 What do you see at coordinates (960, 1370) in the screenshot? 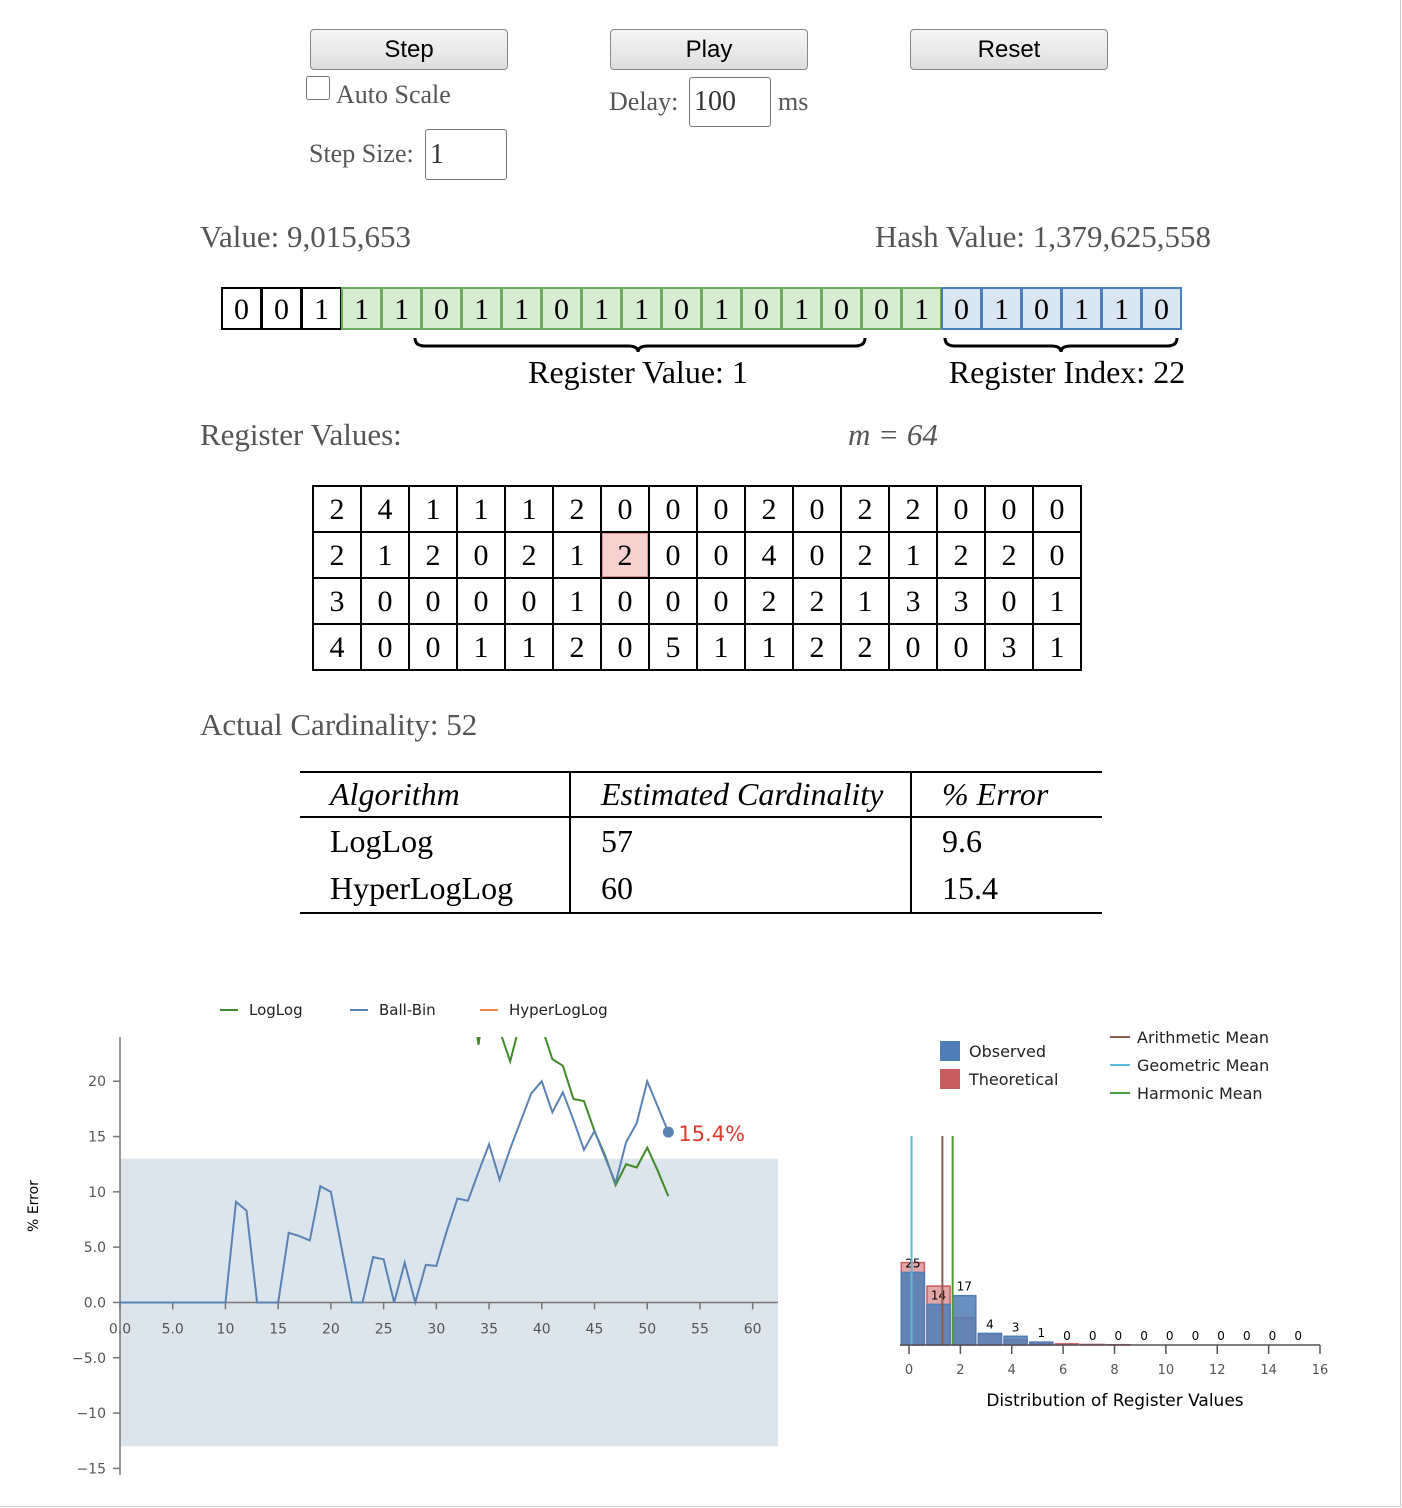
I see `x-tick-label: 2` at bounding box center [960, 1370].